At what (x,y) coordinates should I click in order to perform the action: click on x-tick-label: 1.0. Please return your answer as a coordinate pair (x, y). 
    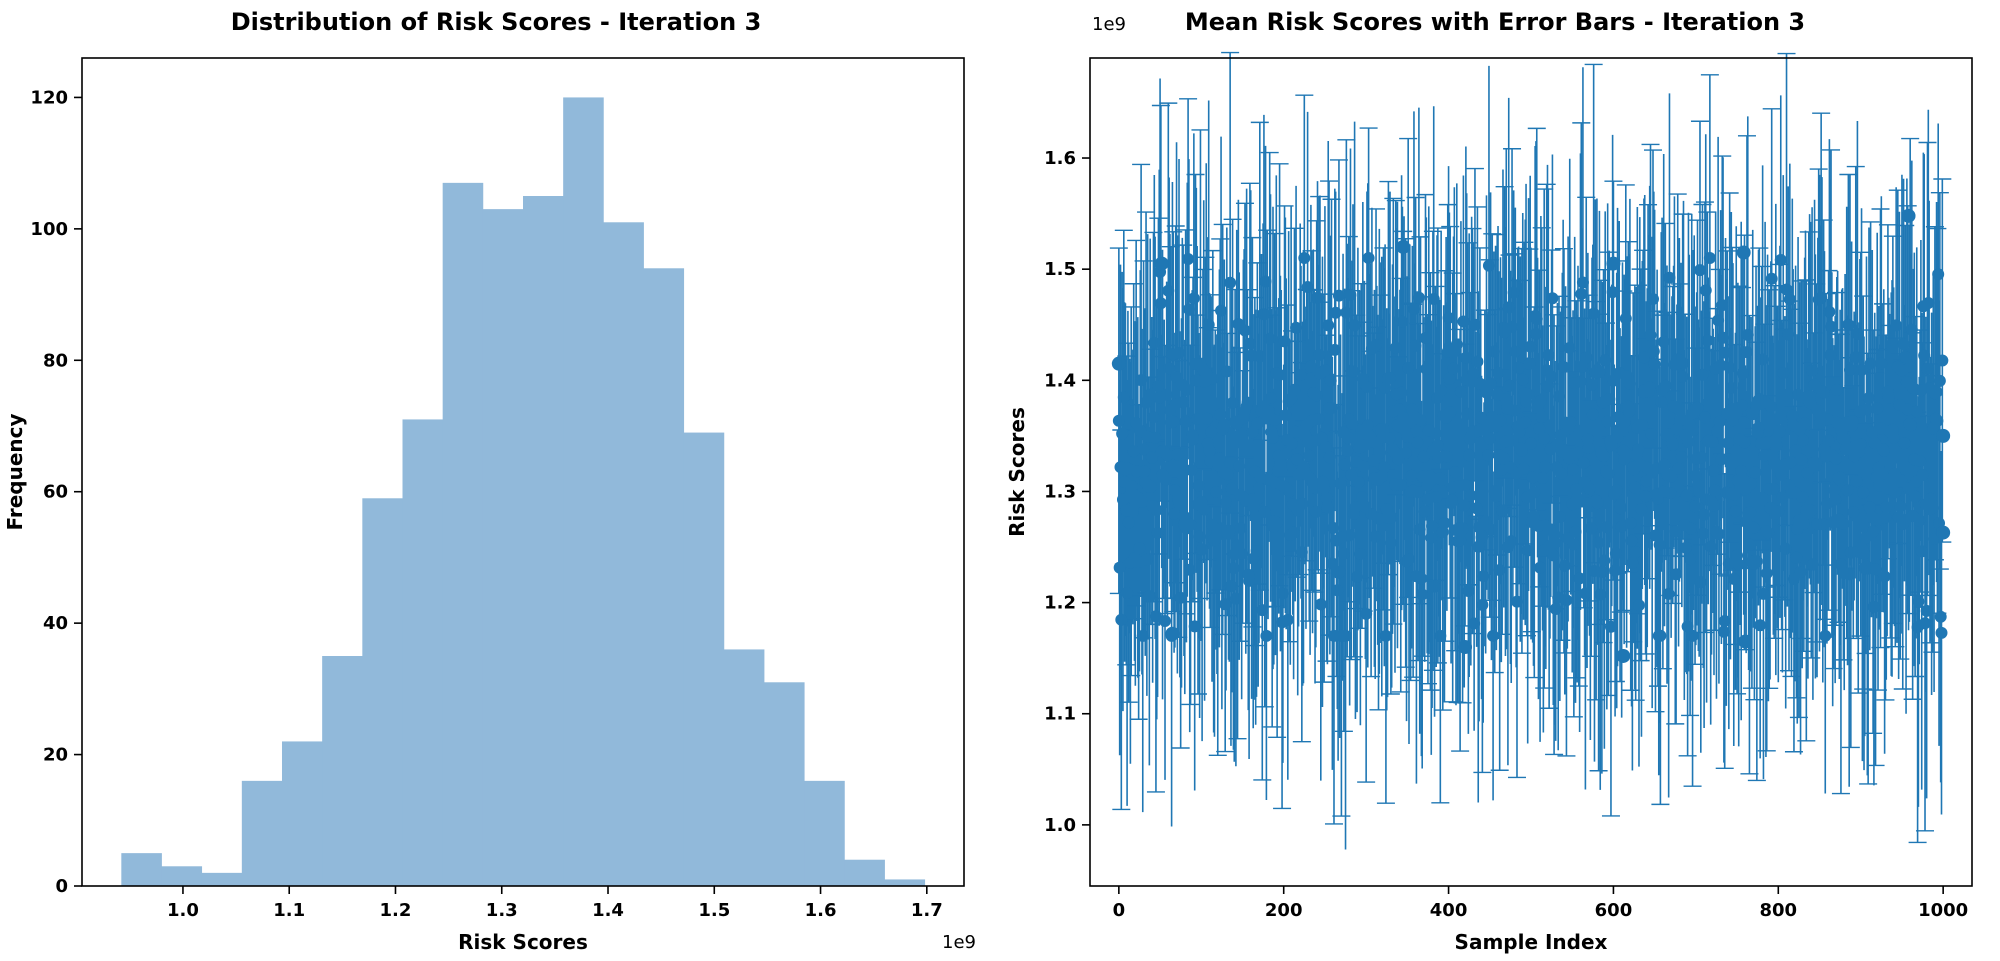
    Looking at the image, I should click on (183, 910).